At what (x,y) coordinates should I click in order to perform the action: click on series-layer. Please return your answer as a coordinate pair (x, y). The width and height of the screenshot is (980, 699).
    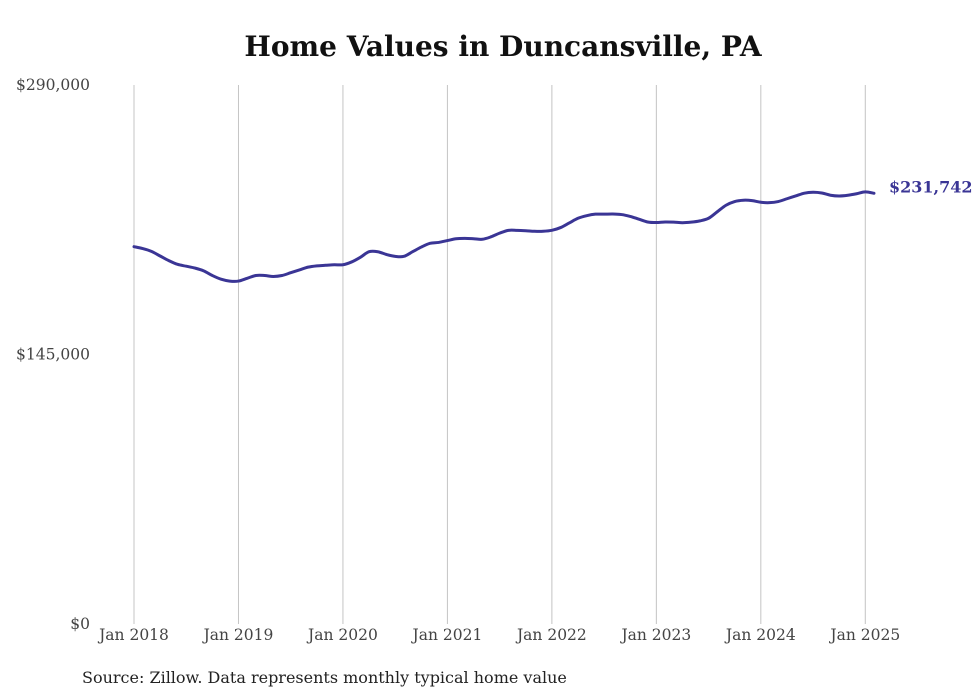
    Looking at the image, I should click on (504, 236).